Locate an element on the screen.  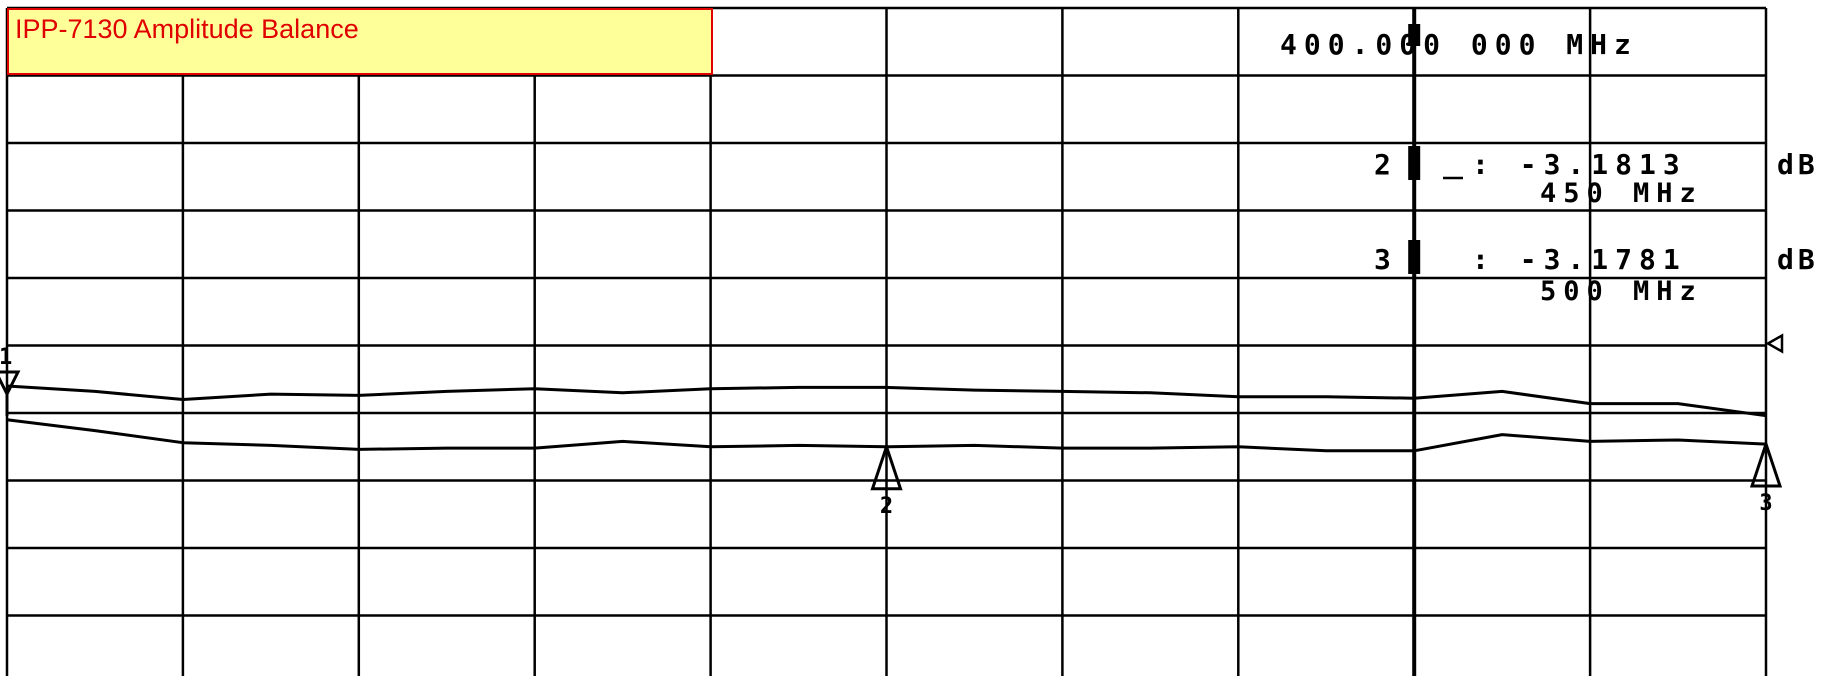
marker-1-indicator is located at coordinates (10, 384).